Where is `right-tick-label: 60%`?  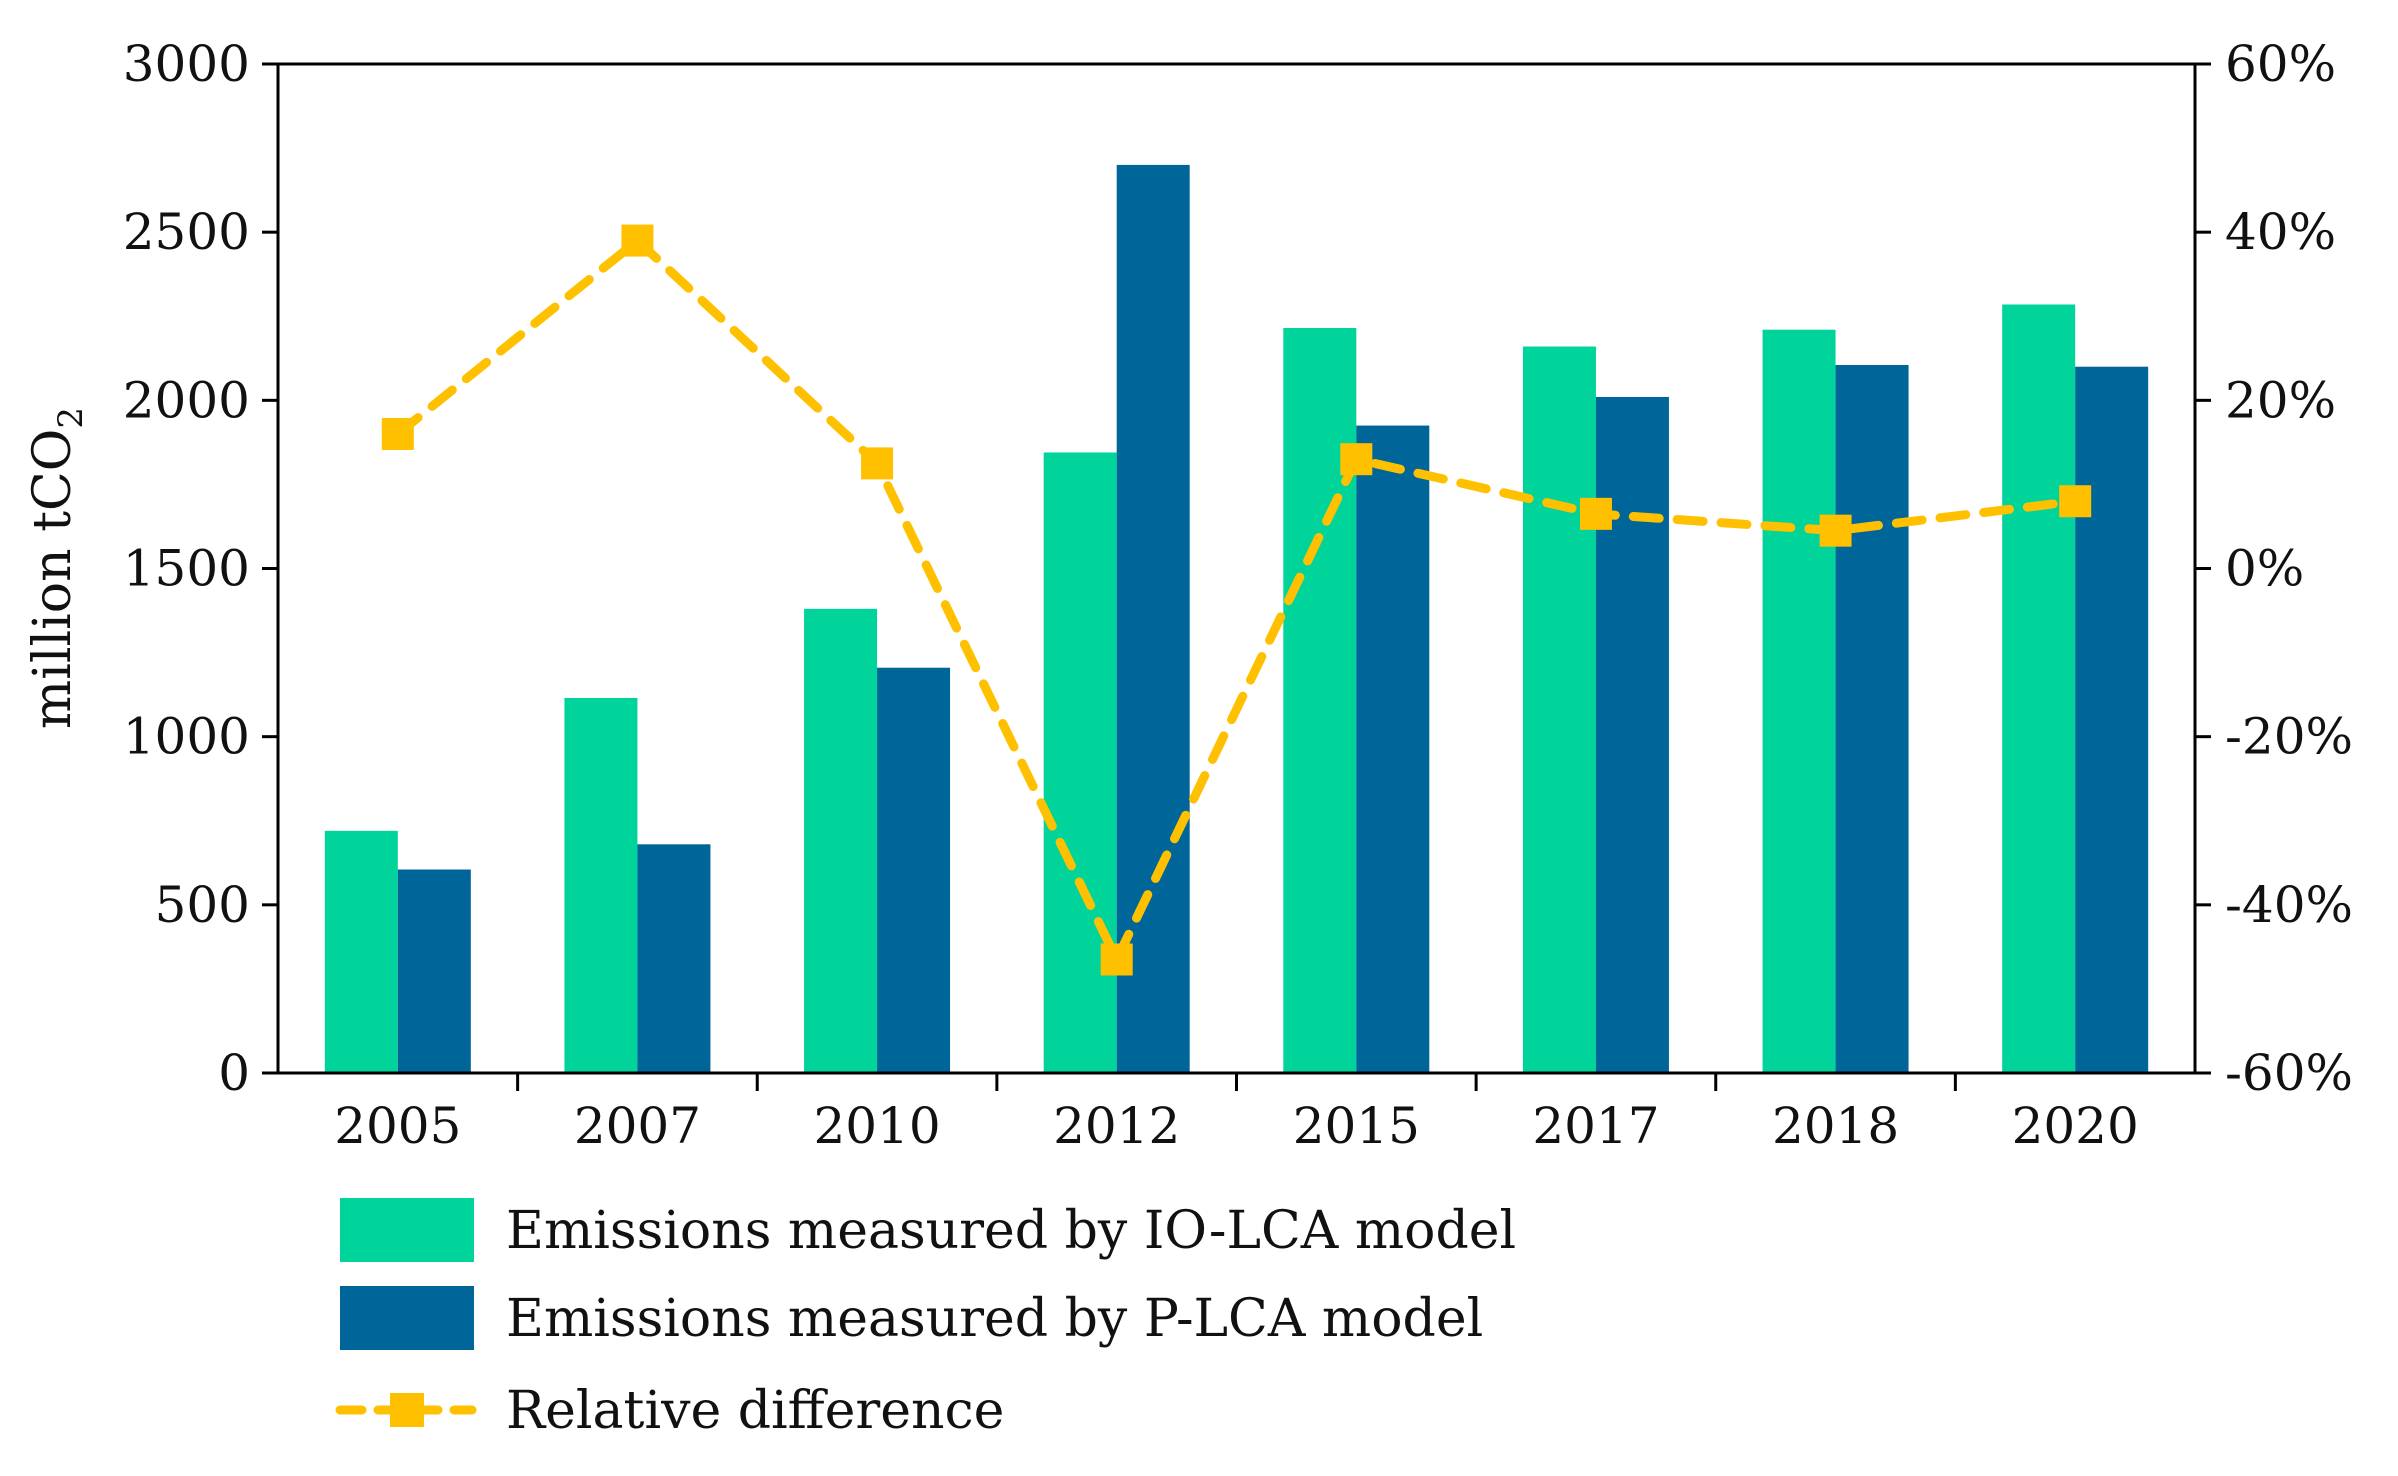
right-tick-label: 60% is located at coordinates (2280, 64).